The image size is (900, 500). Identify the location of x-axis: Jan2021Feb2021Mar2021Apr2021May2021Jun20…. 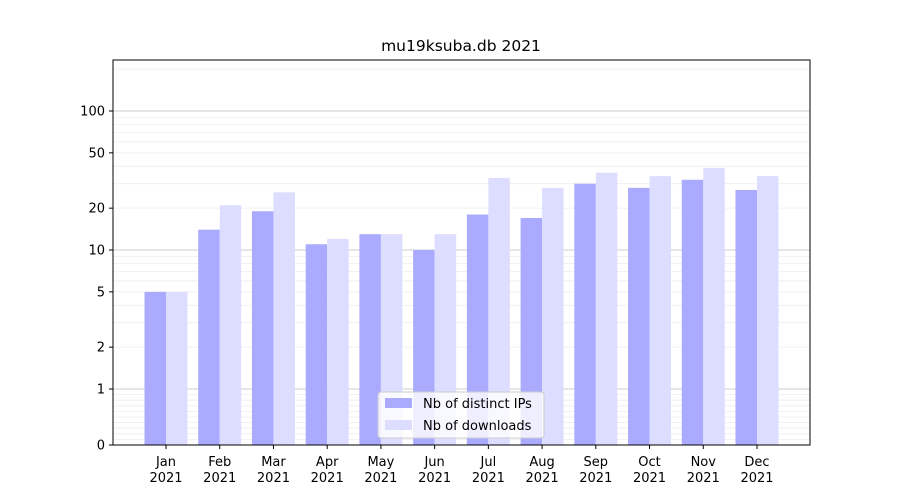
(461, 465).